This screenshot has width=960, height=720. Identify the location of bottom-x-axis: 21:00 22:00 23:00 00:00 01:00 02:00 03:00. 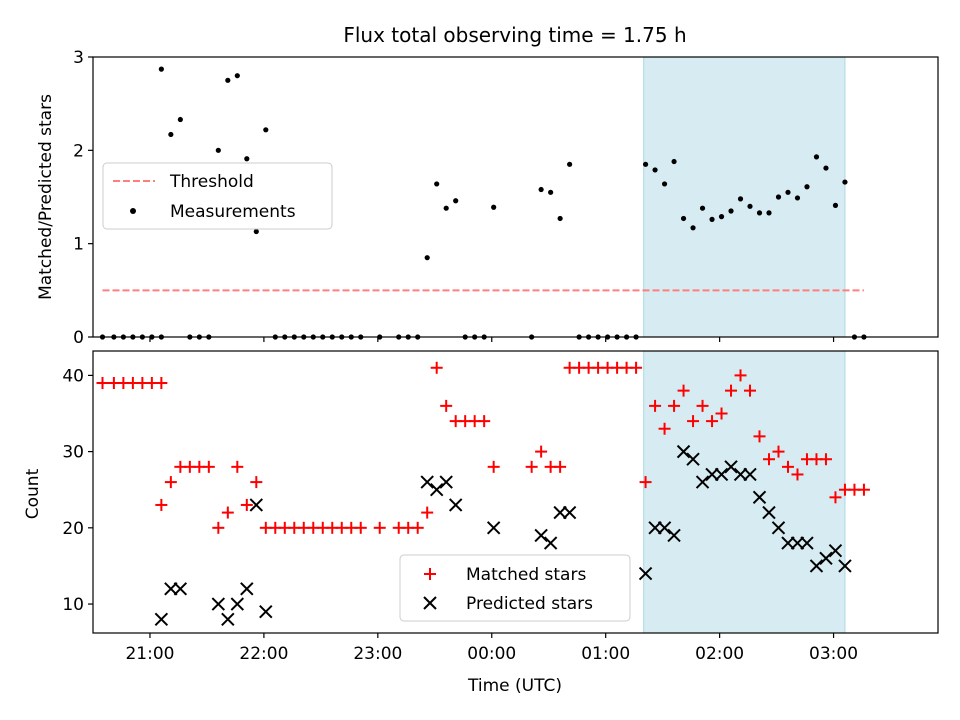
(491, 648).